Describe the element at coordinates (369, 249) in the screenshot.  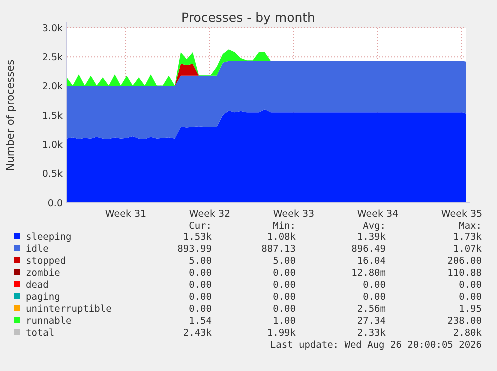
I see `text: 896.49` at that location.